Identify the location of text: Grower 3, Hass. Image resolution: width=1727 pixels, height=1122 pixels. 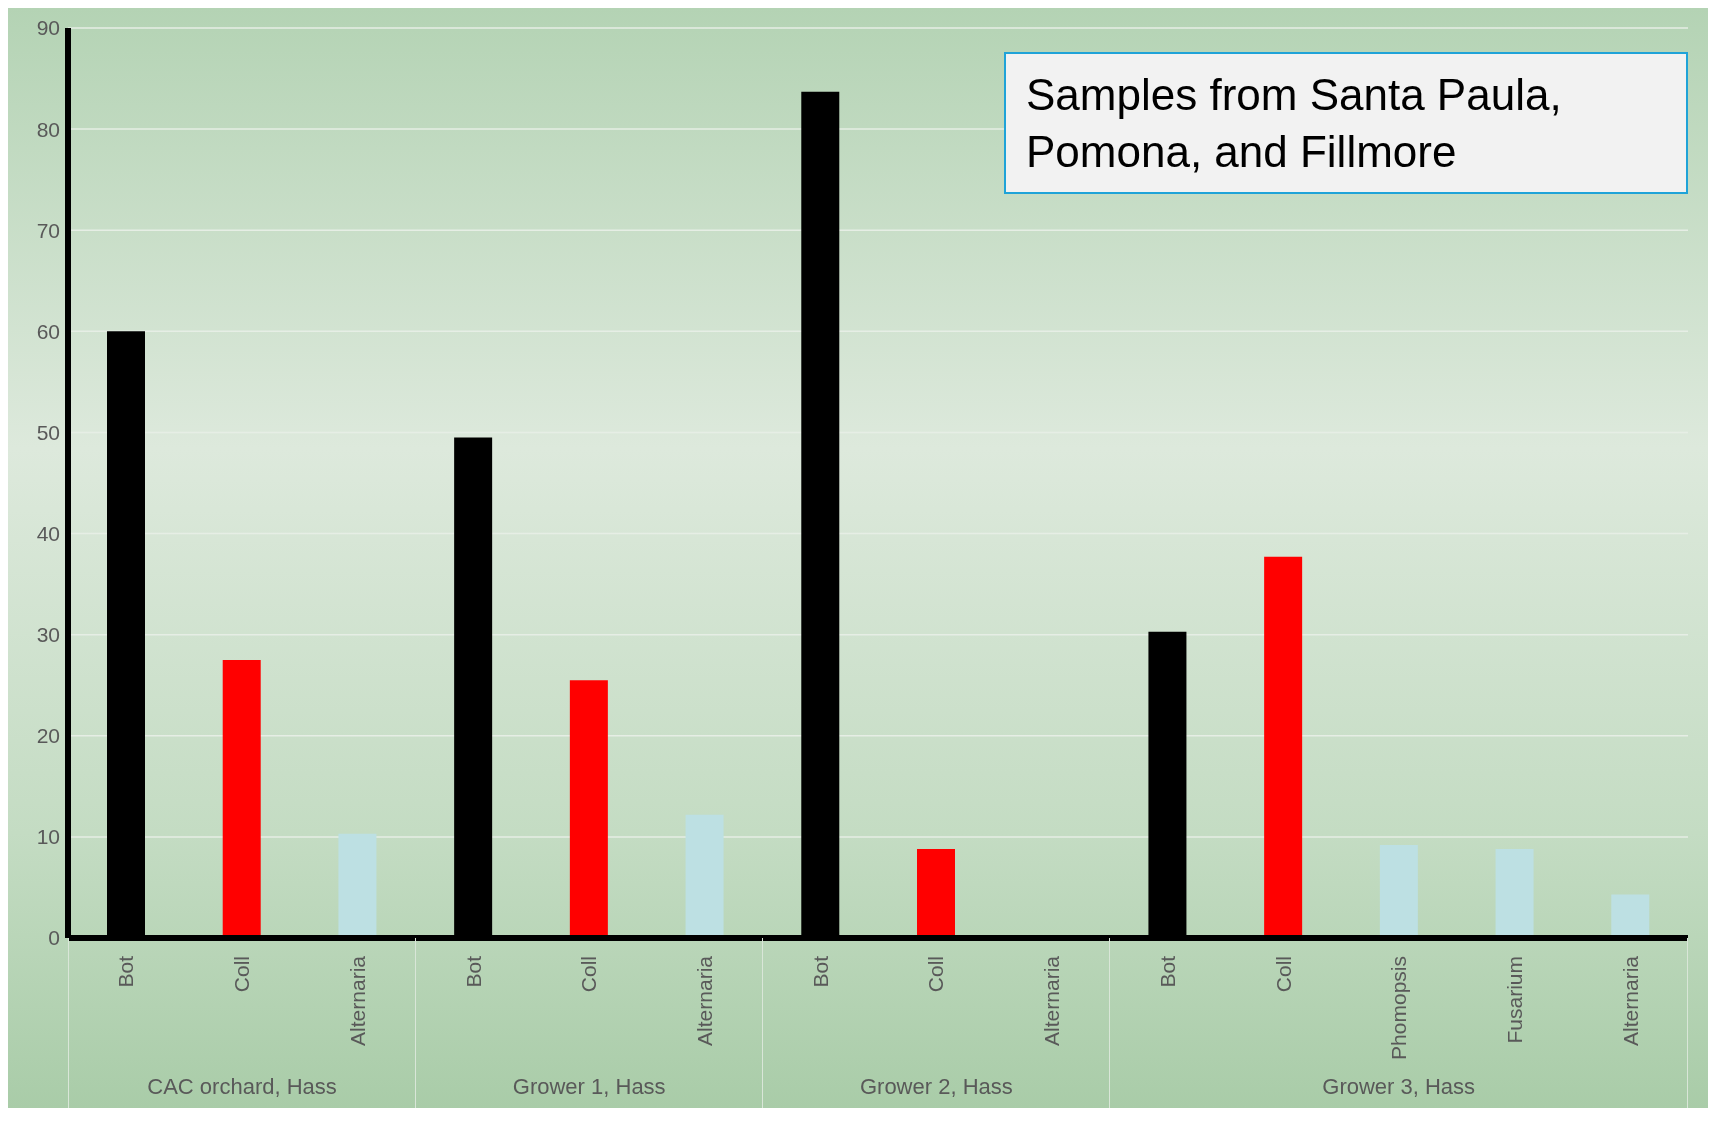
(1399, 1087).